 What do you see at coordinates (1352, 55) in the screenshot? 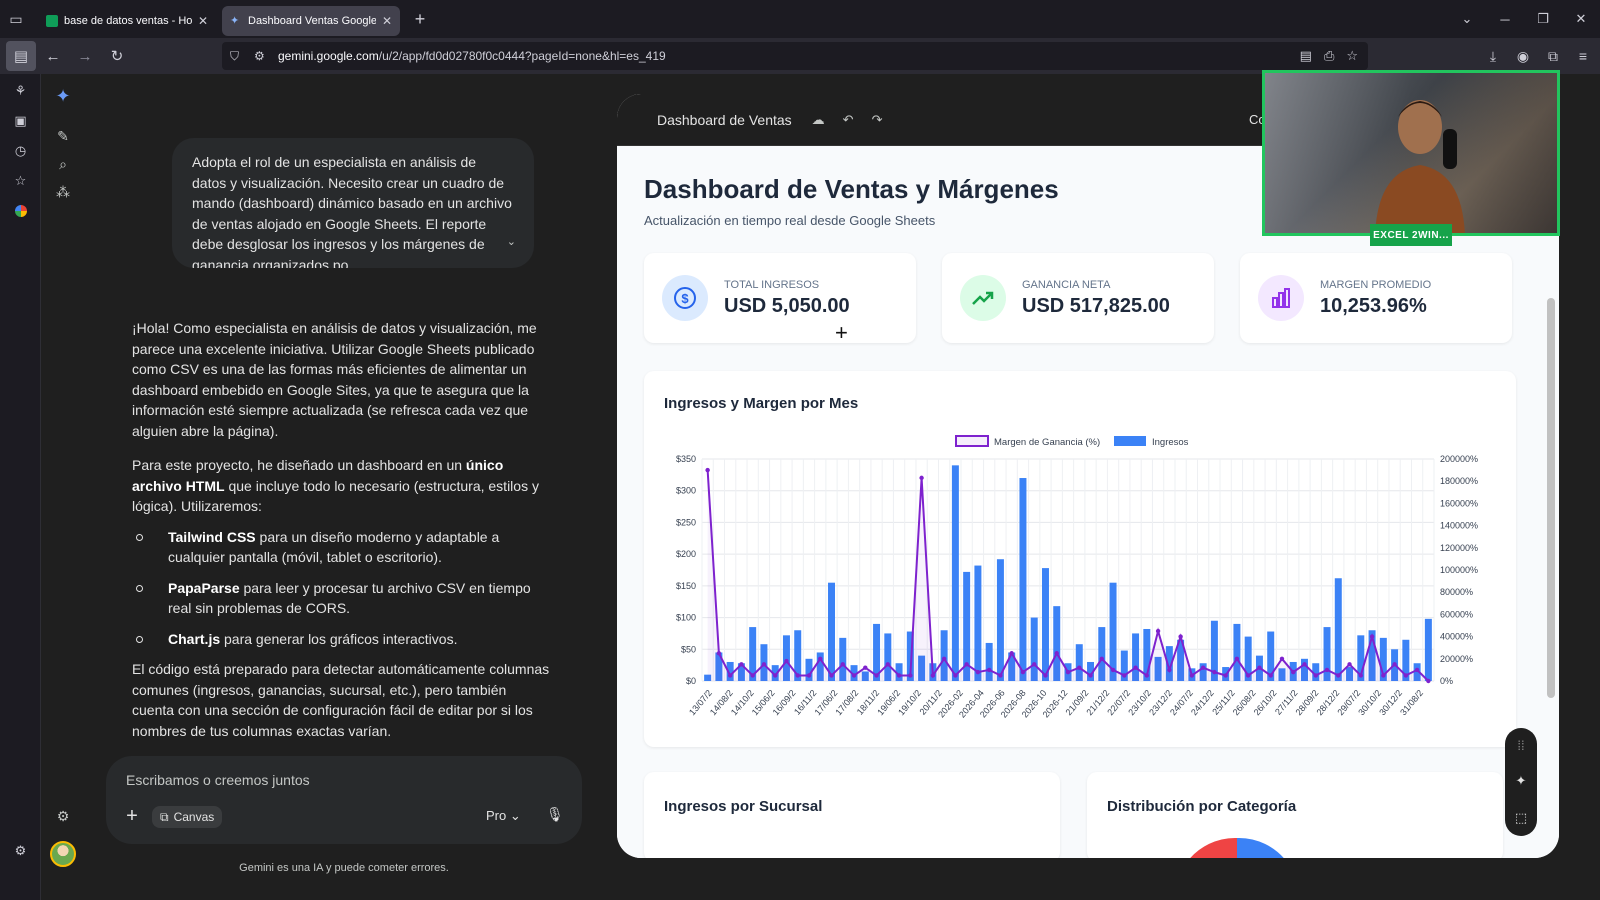
I see `bookmark-star-icon: ☆` at bounding box center [1352, 55].